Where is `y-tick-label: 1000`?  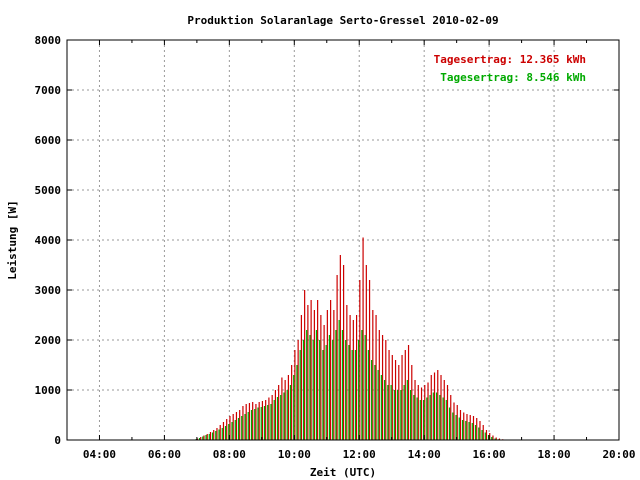 y-tick-label: 1000 is located at coordinates (48, 390).